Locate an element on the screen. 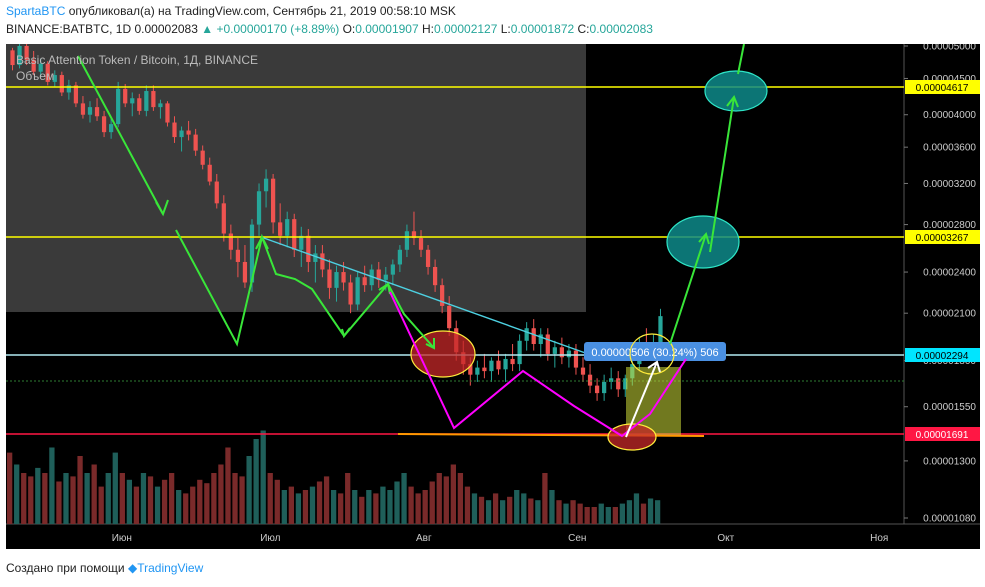  price-tag-text-2: 0.00003267 is located at coordinates (942, 238).